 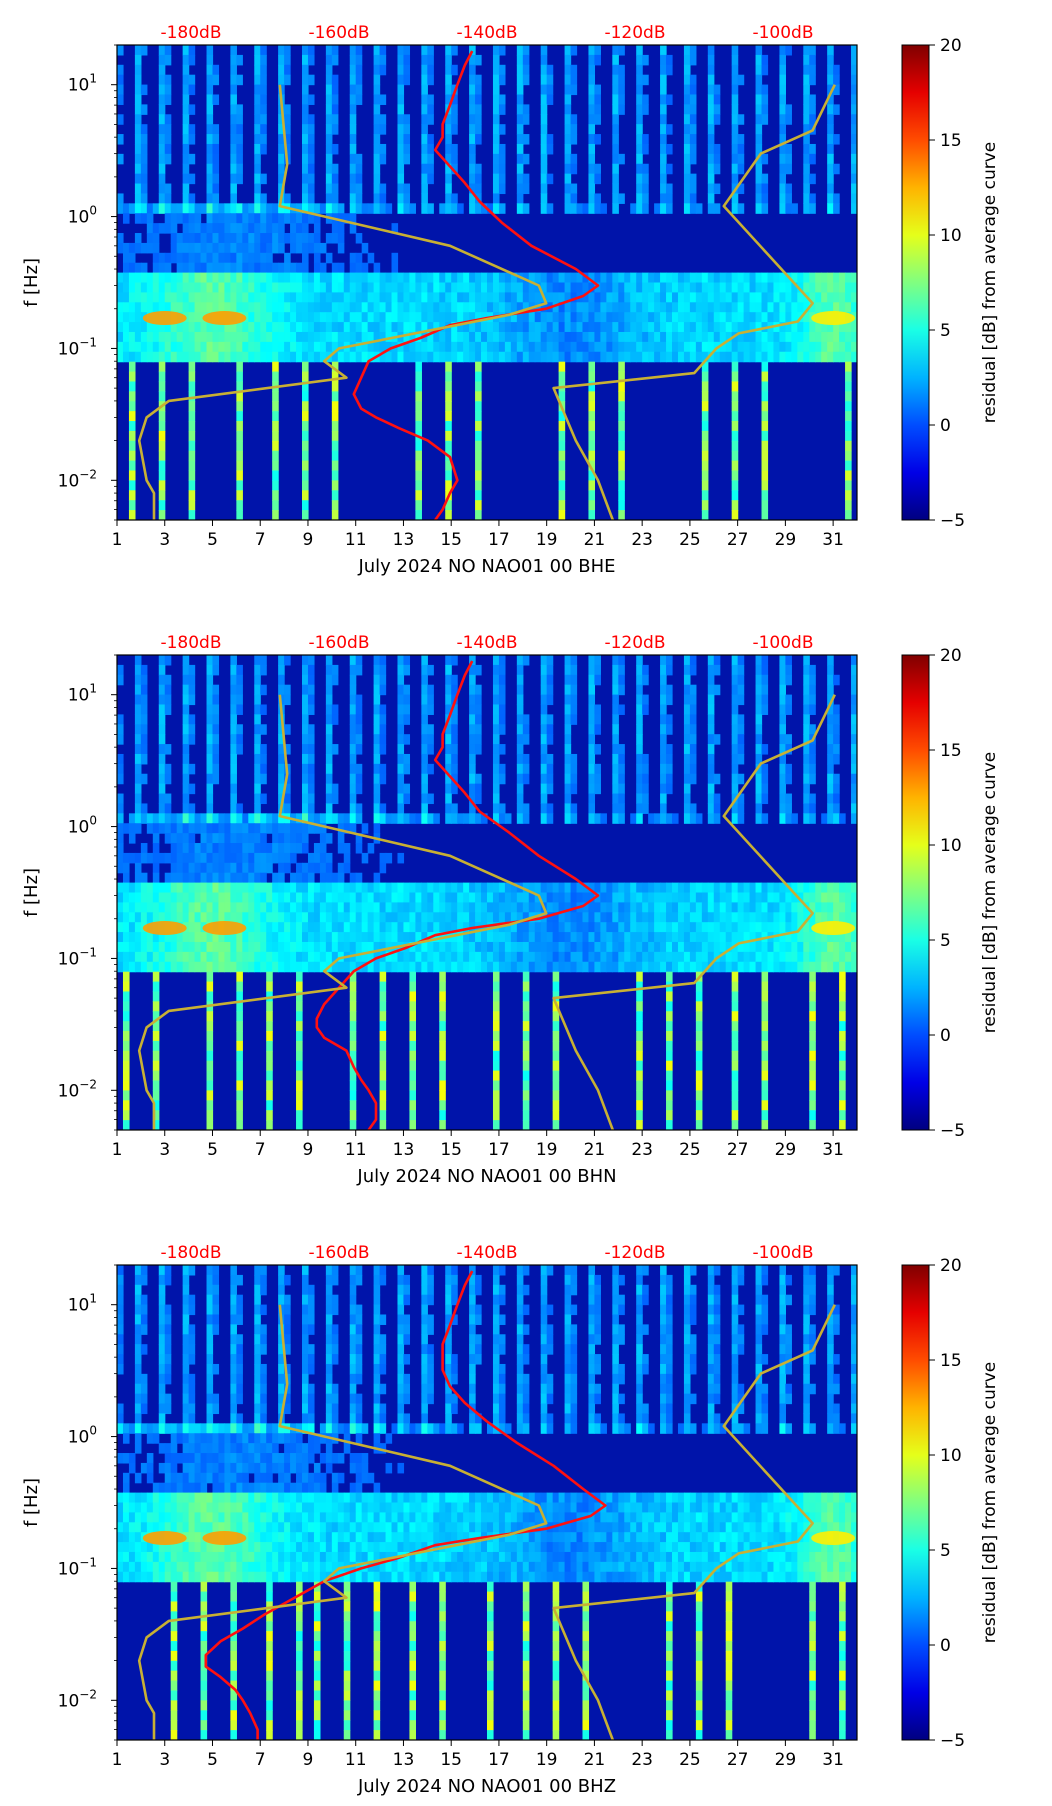 I want to click on x-tick-label: 21, so click(x=595, y=1760).